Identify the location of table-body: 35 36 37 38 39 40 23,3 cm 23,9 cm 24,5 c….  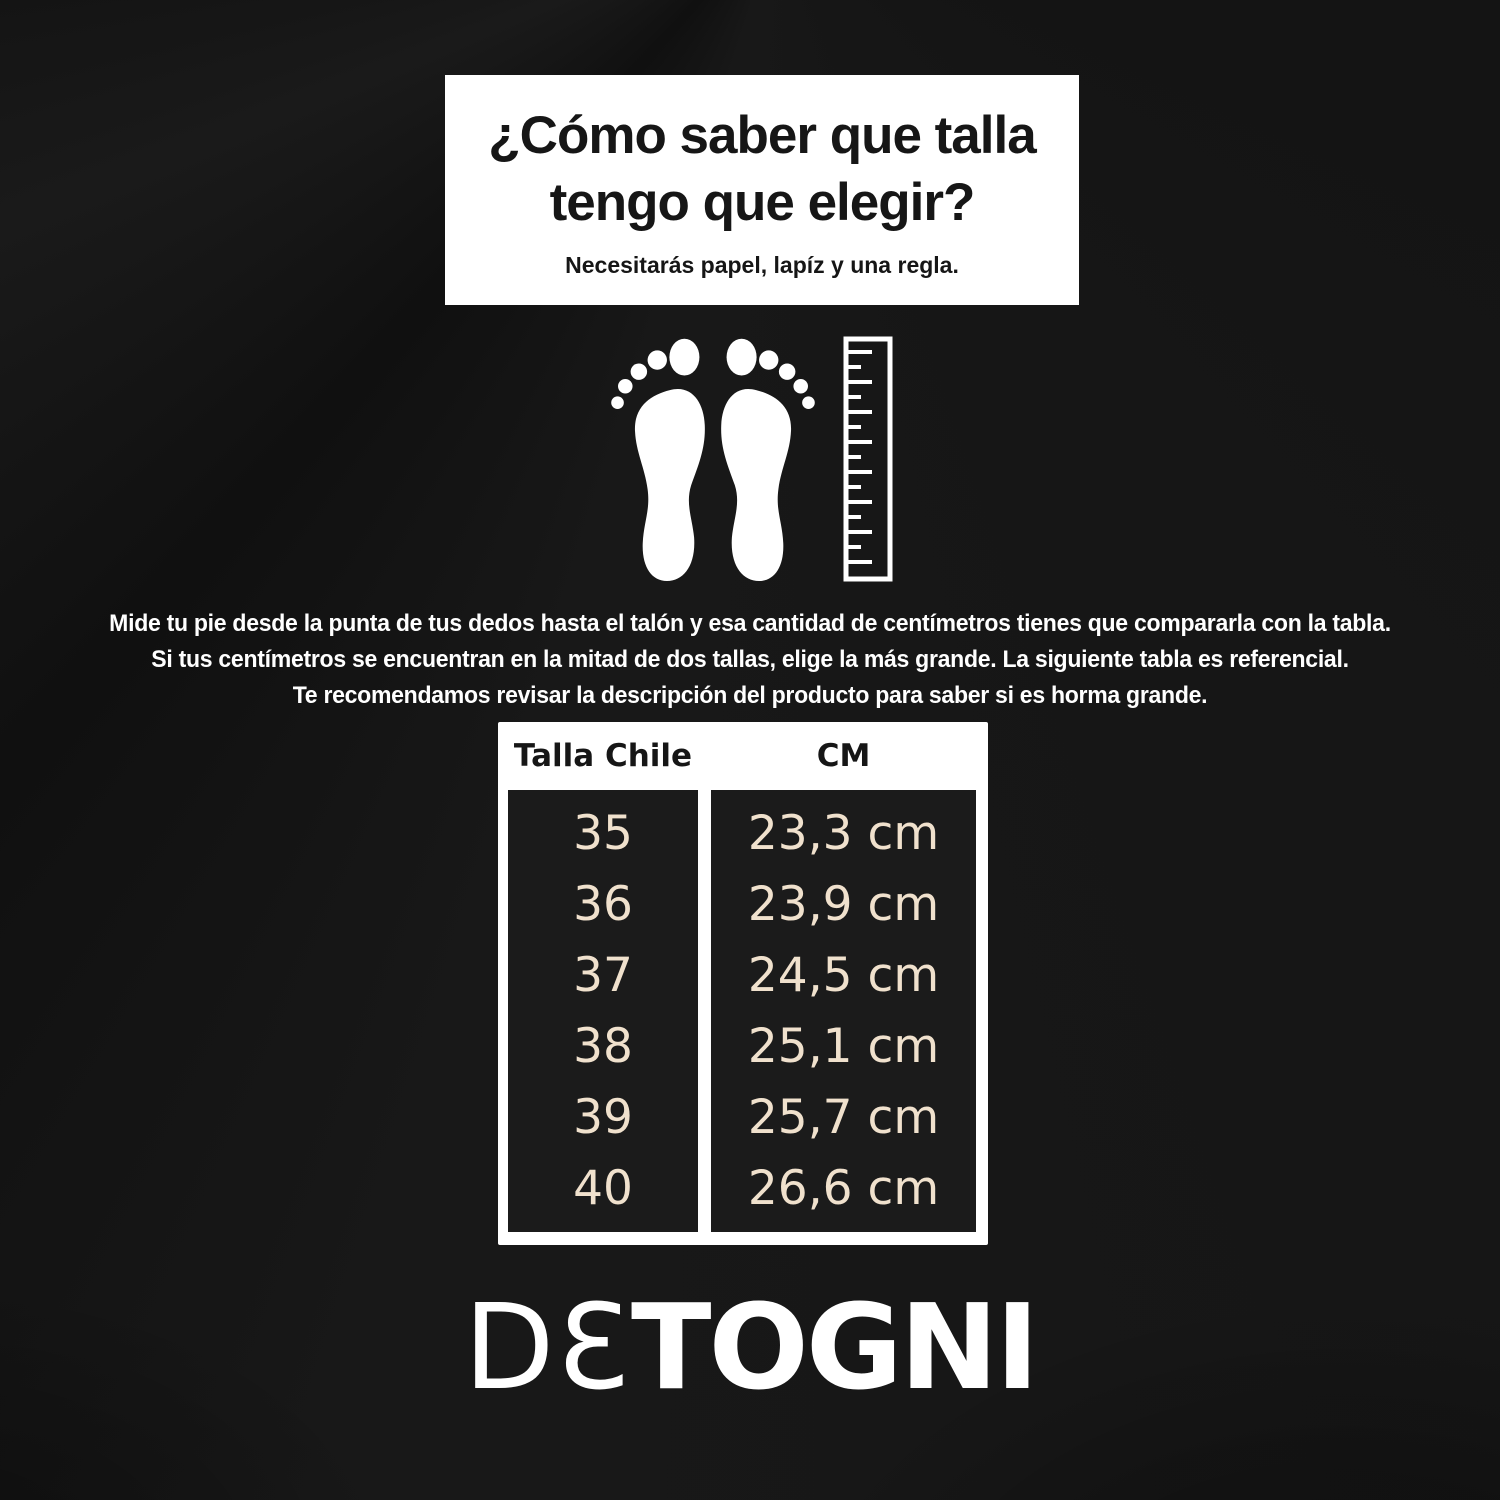
(742, 1011).